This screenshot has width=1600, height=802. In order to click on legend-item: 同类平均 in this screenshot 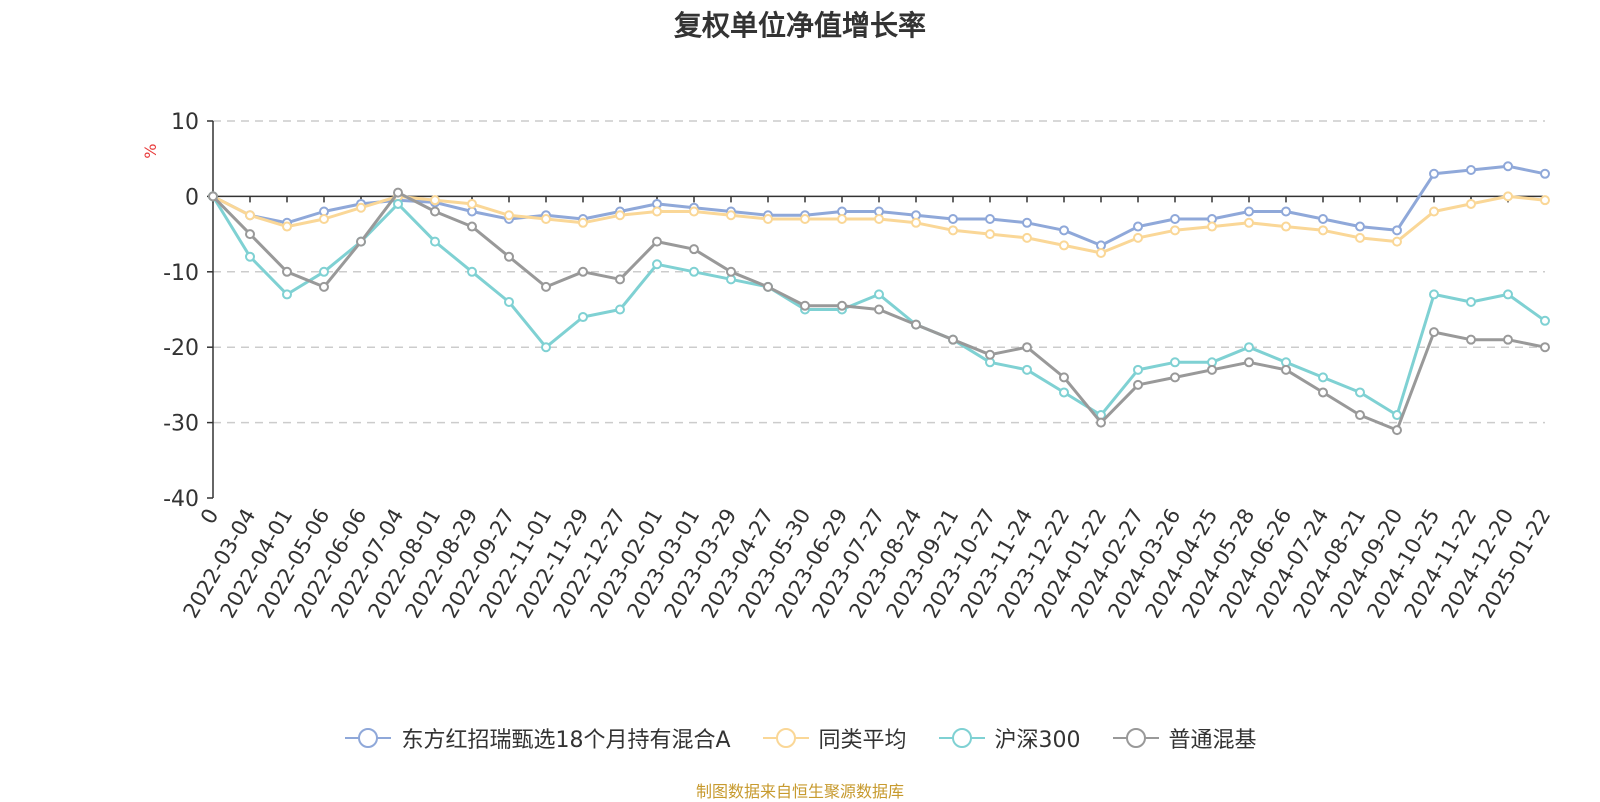, I will do `click(834, 738)`.